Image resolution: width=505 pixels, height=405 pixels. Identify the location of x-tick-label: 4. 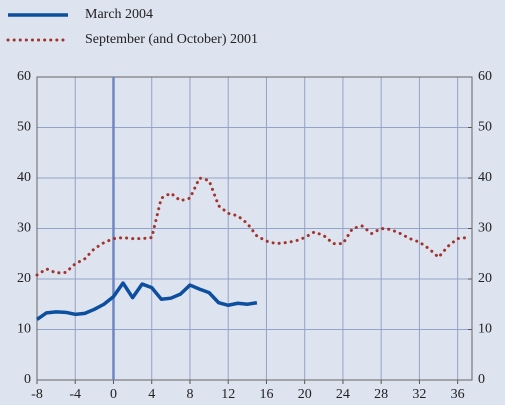
(151, 394).